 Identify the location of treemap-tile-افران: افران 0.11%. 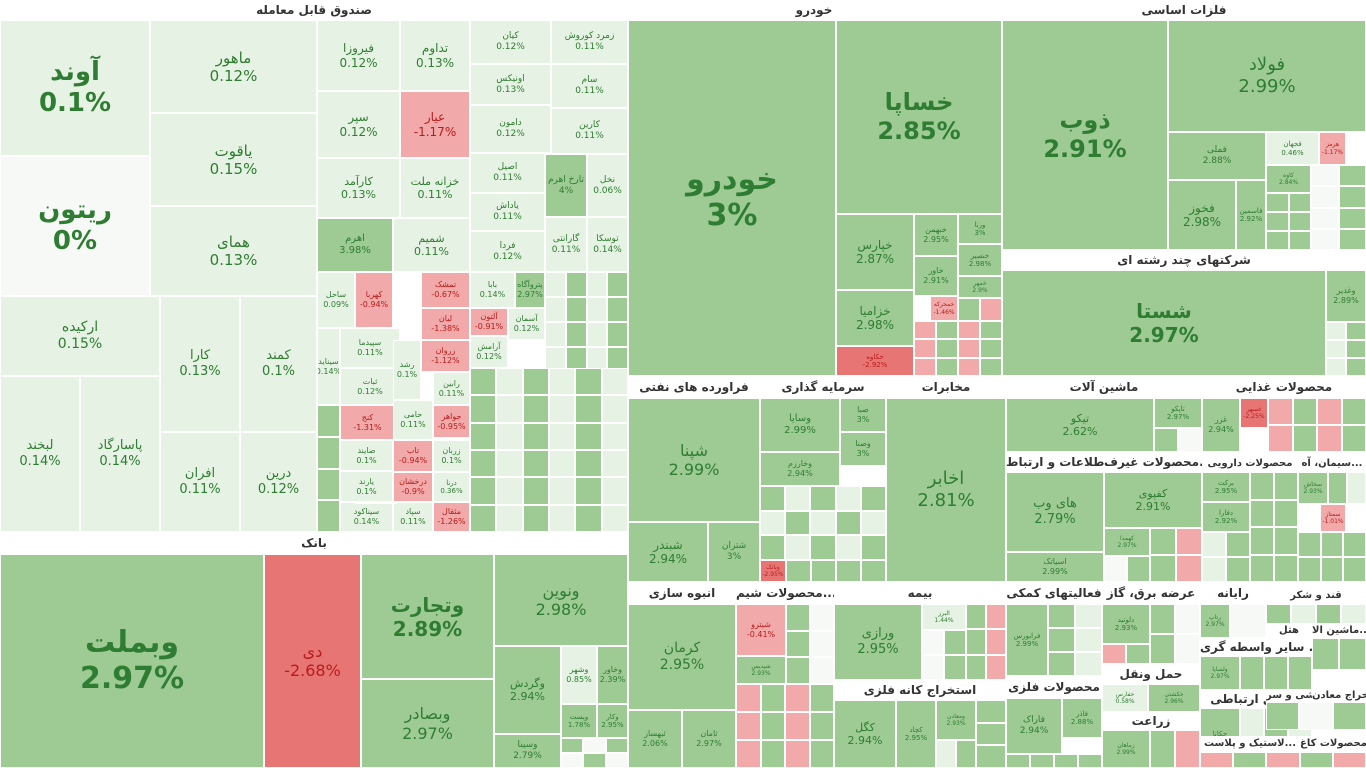
(200, 482).